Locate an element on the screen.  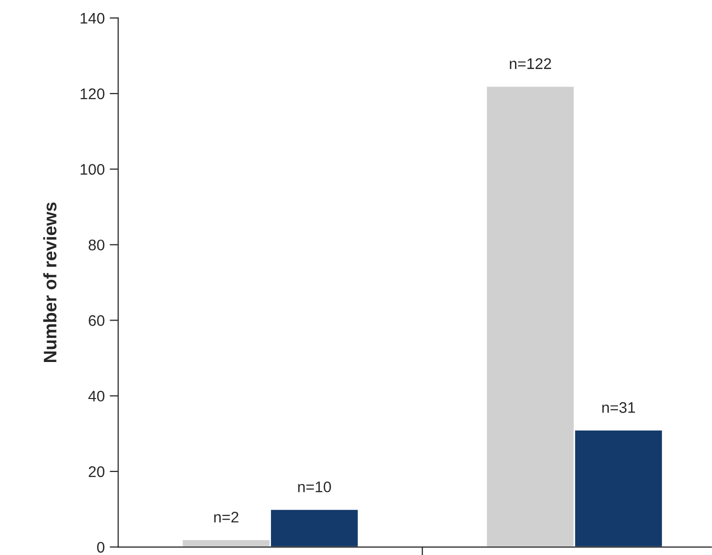
y-tick-label: 20 is located at coordinates (96, 472).